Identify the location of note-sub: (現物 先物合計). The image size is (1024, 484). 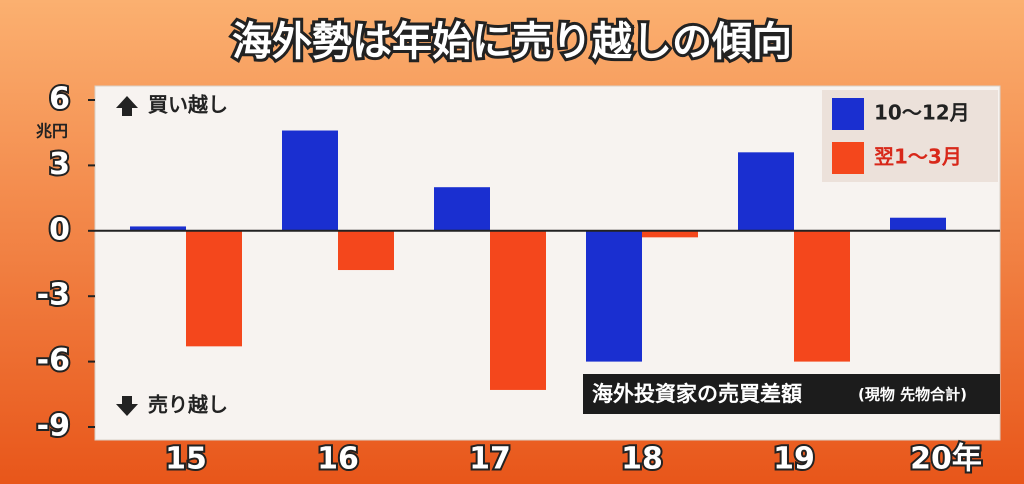
(912, 395).